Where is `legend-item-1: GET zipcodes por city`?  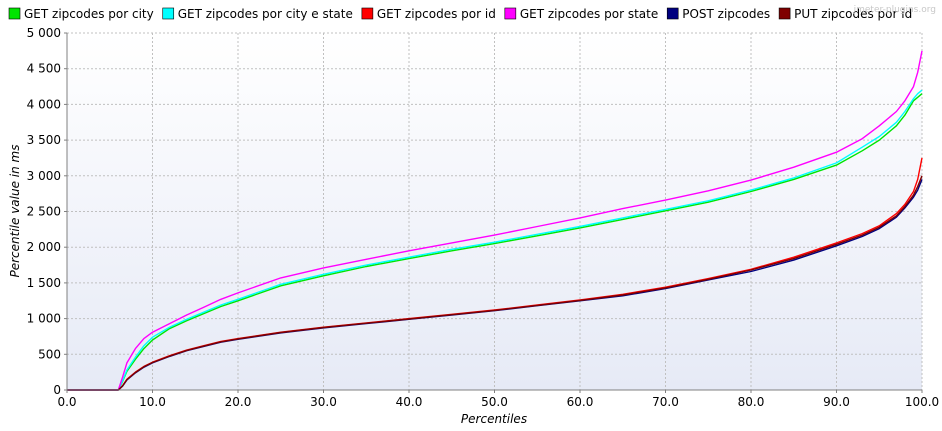
legend-item-1: GET zipcodes por city is located at coordinates (81, 14).